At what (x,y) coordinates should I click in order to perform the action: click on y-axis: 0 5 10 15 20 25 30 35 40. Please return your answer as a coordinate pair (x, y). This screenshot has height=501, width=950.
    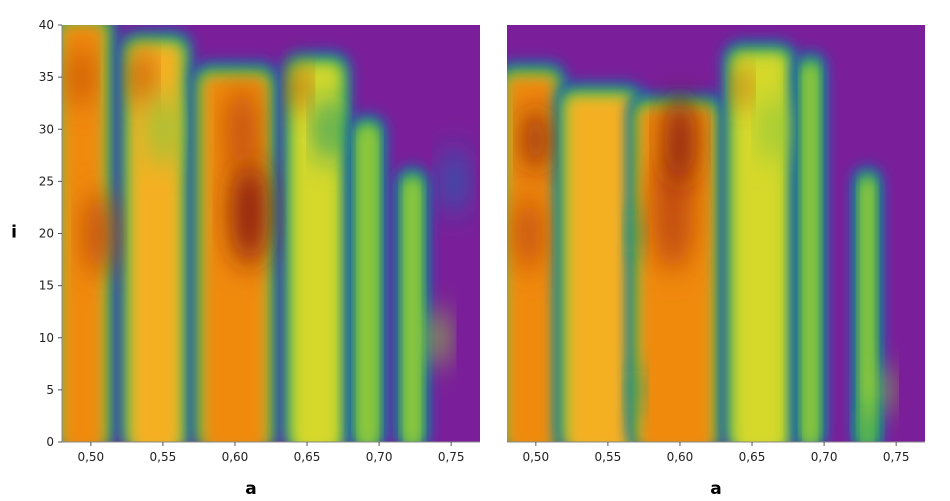
    Looking at the image, I should click on (51, 233).